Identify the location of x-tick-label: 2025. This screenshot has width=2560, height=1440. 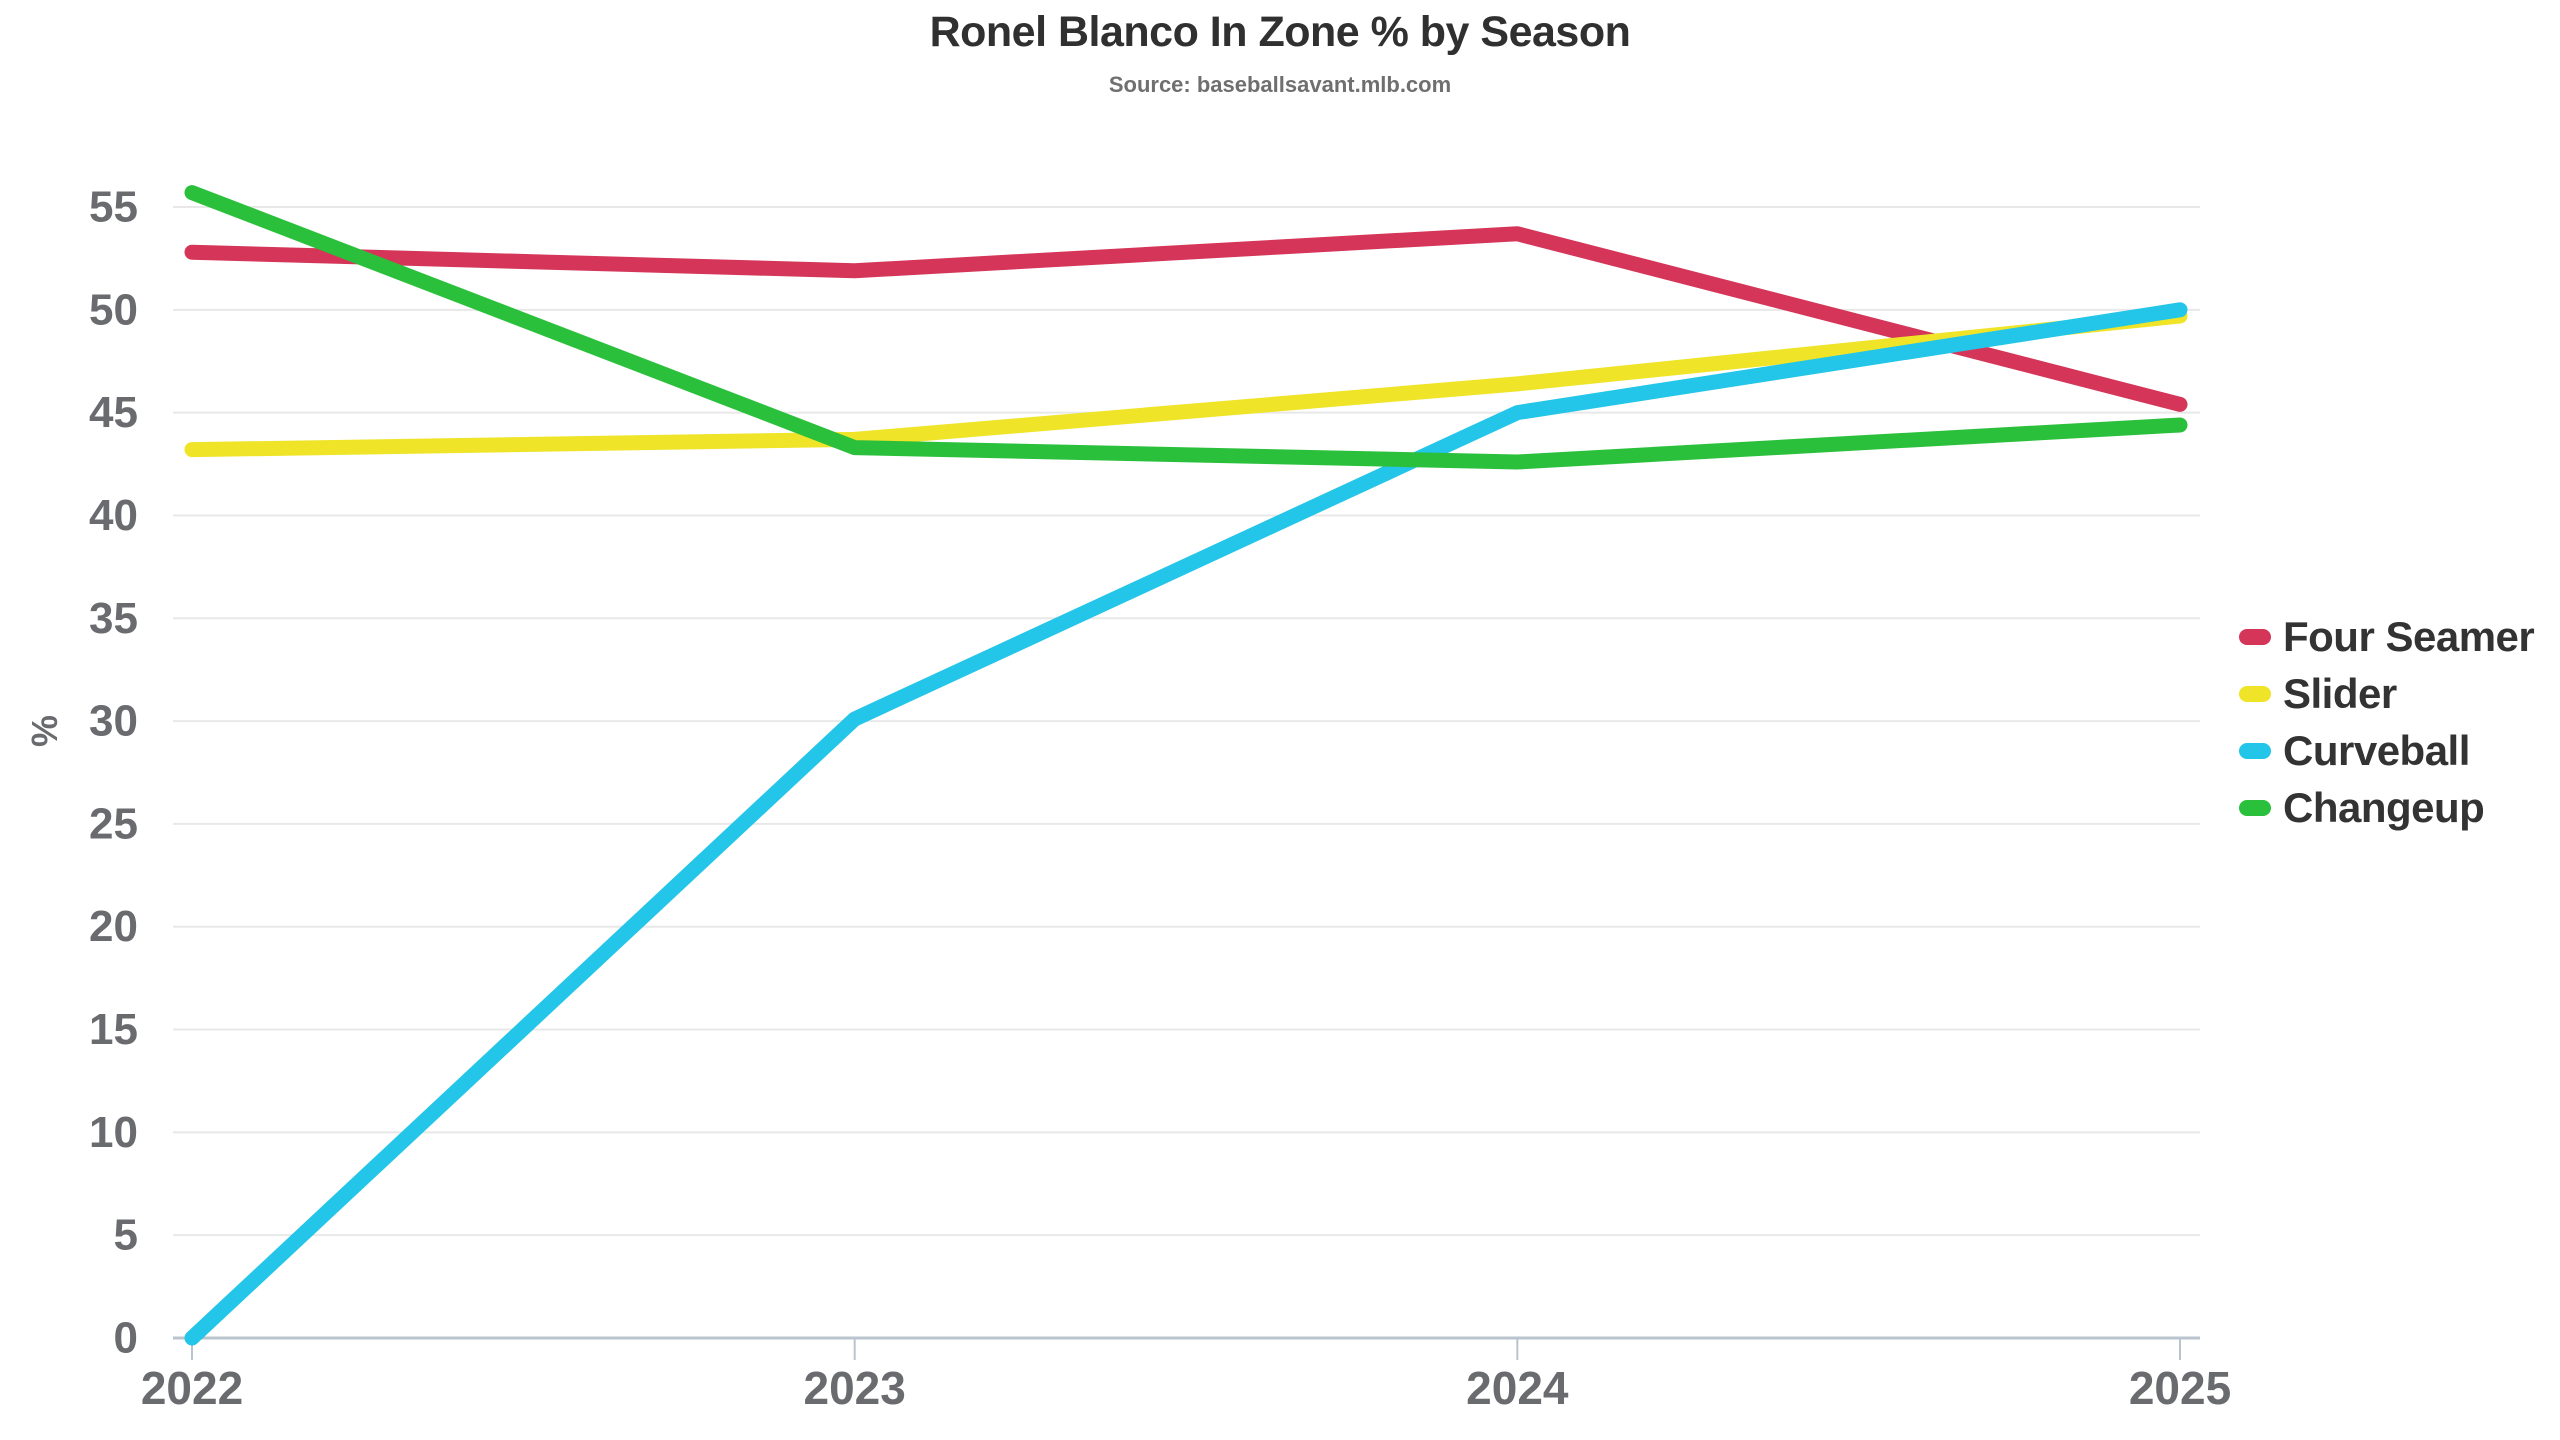
(2180, 1388).